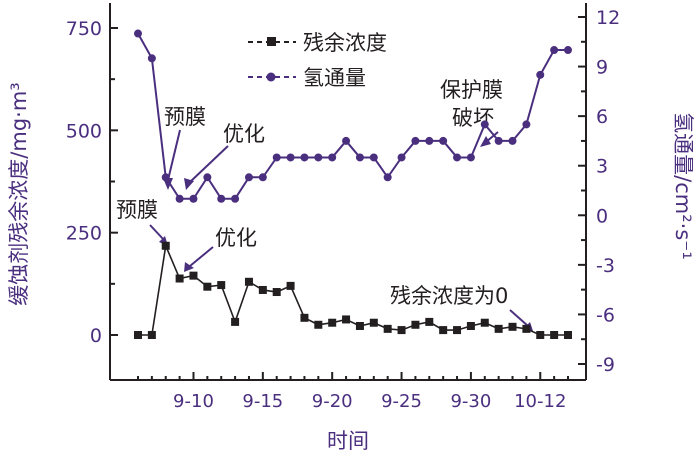 The image size is (700, 456). I want to click on y-right-tick-label: -9, so click(605, 365).